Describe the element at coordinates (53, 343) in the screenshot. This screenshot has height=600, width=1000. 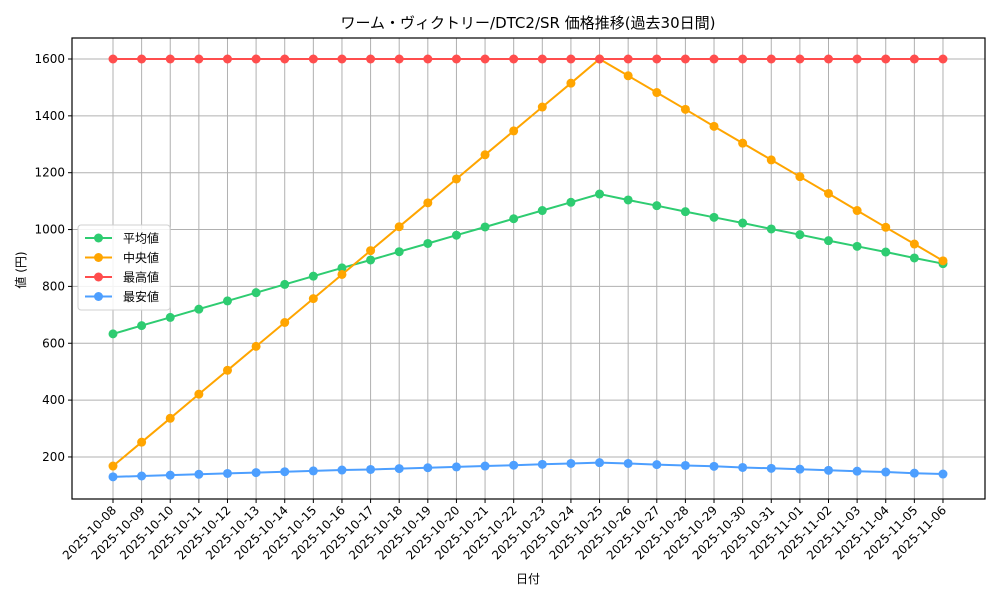
I see `y-tick-label: 600` at that location.